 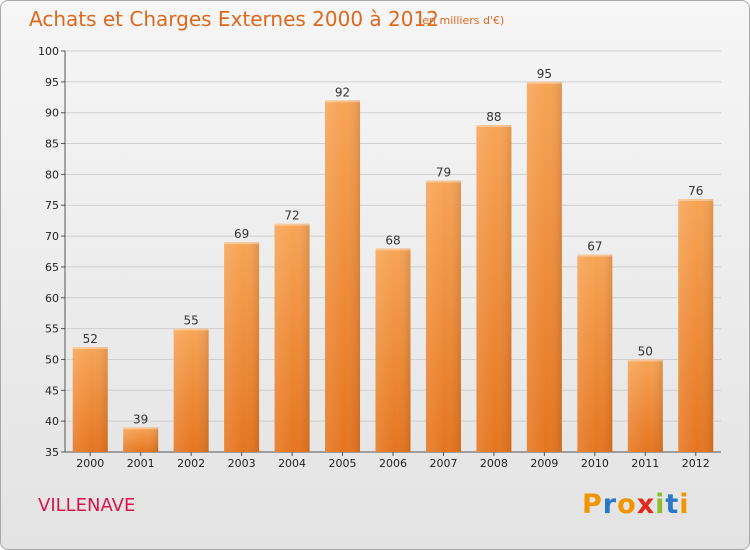 I want to click on y-tick-label: 85, so click(x=52, y=144).